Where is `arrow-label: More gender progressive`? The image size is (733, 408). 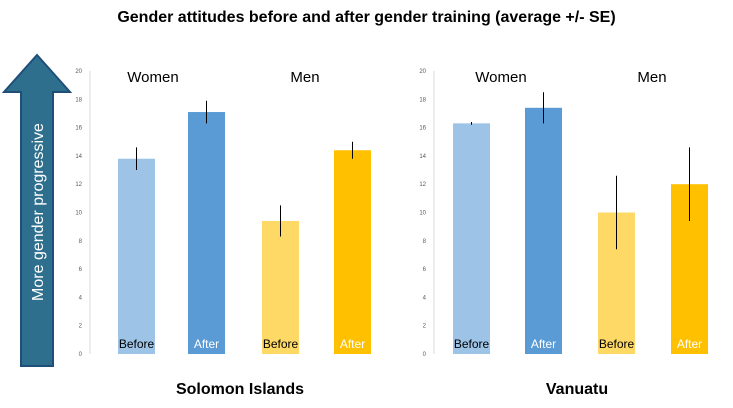
arrow-label: More gender progressive is located at coordinates (38, 212).